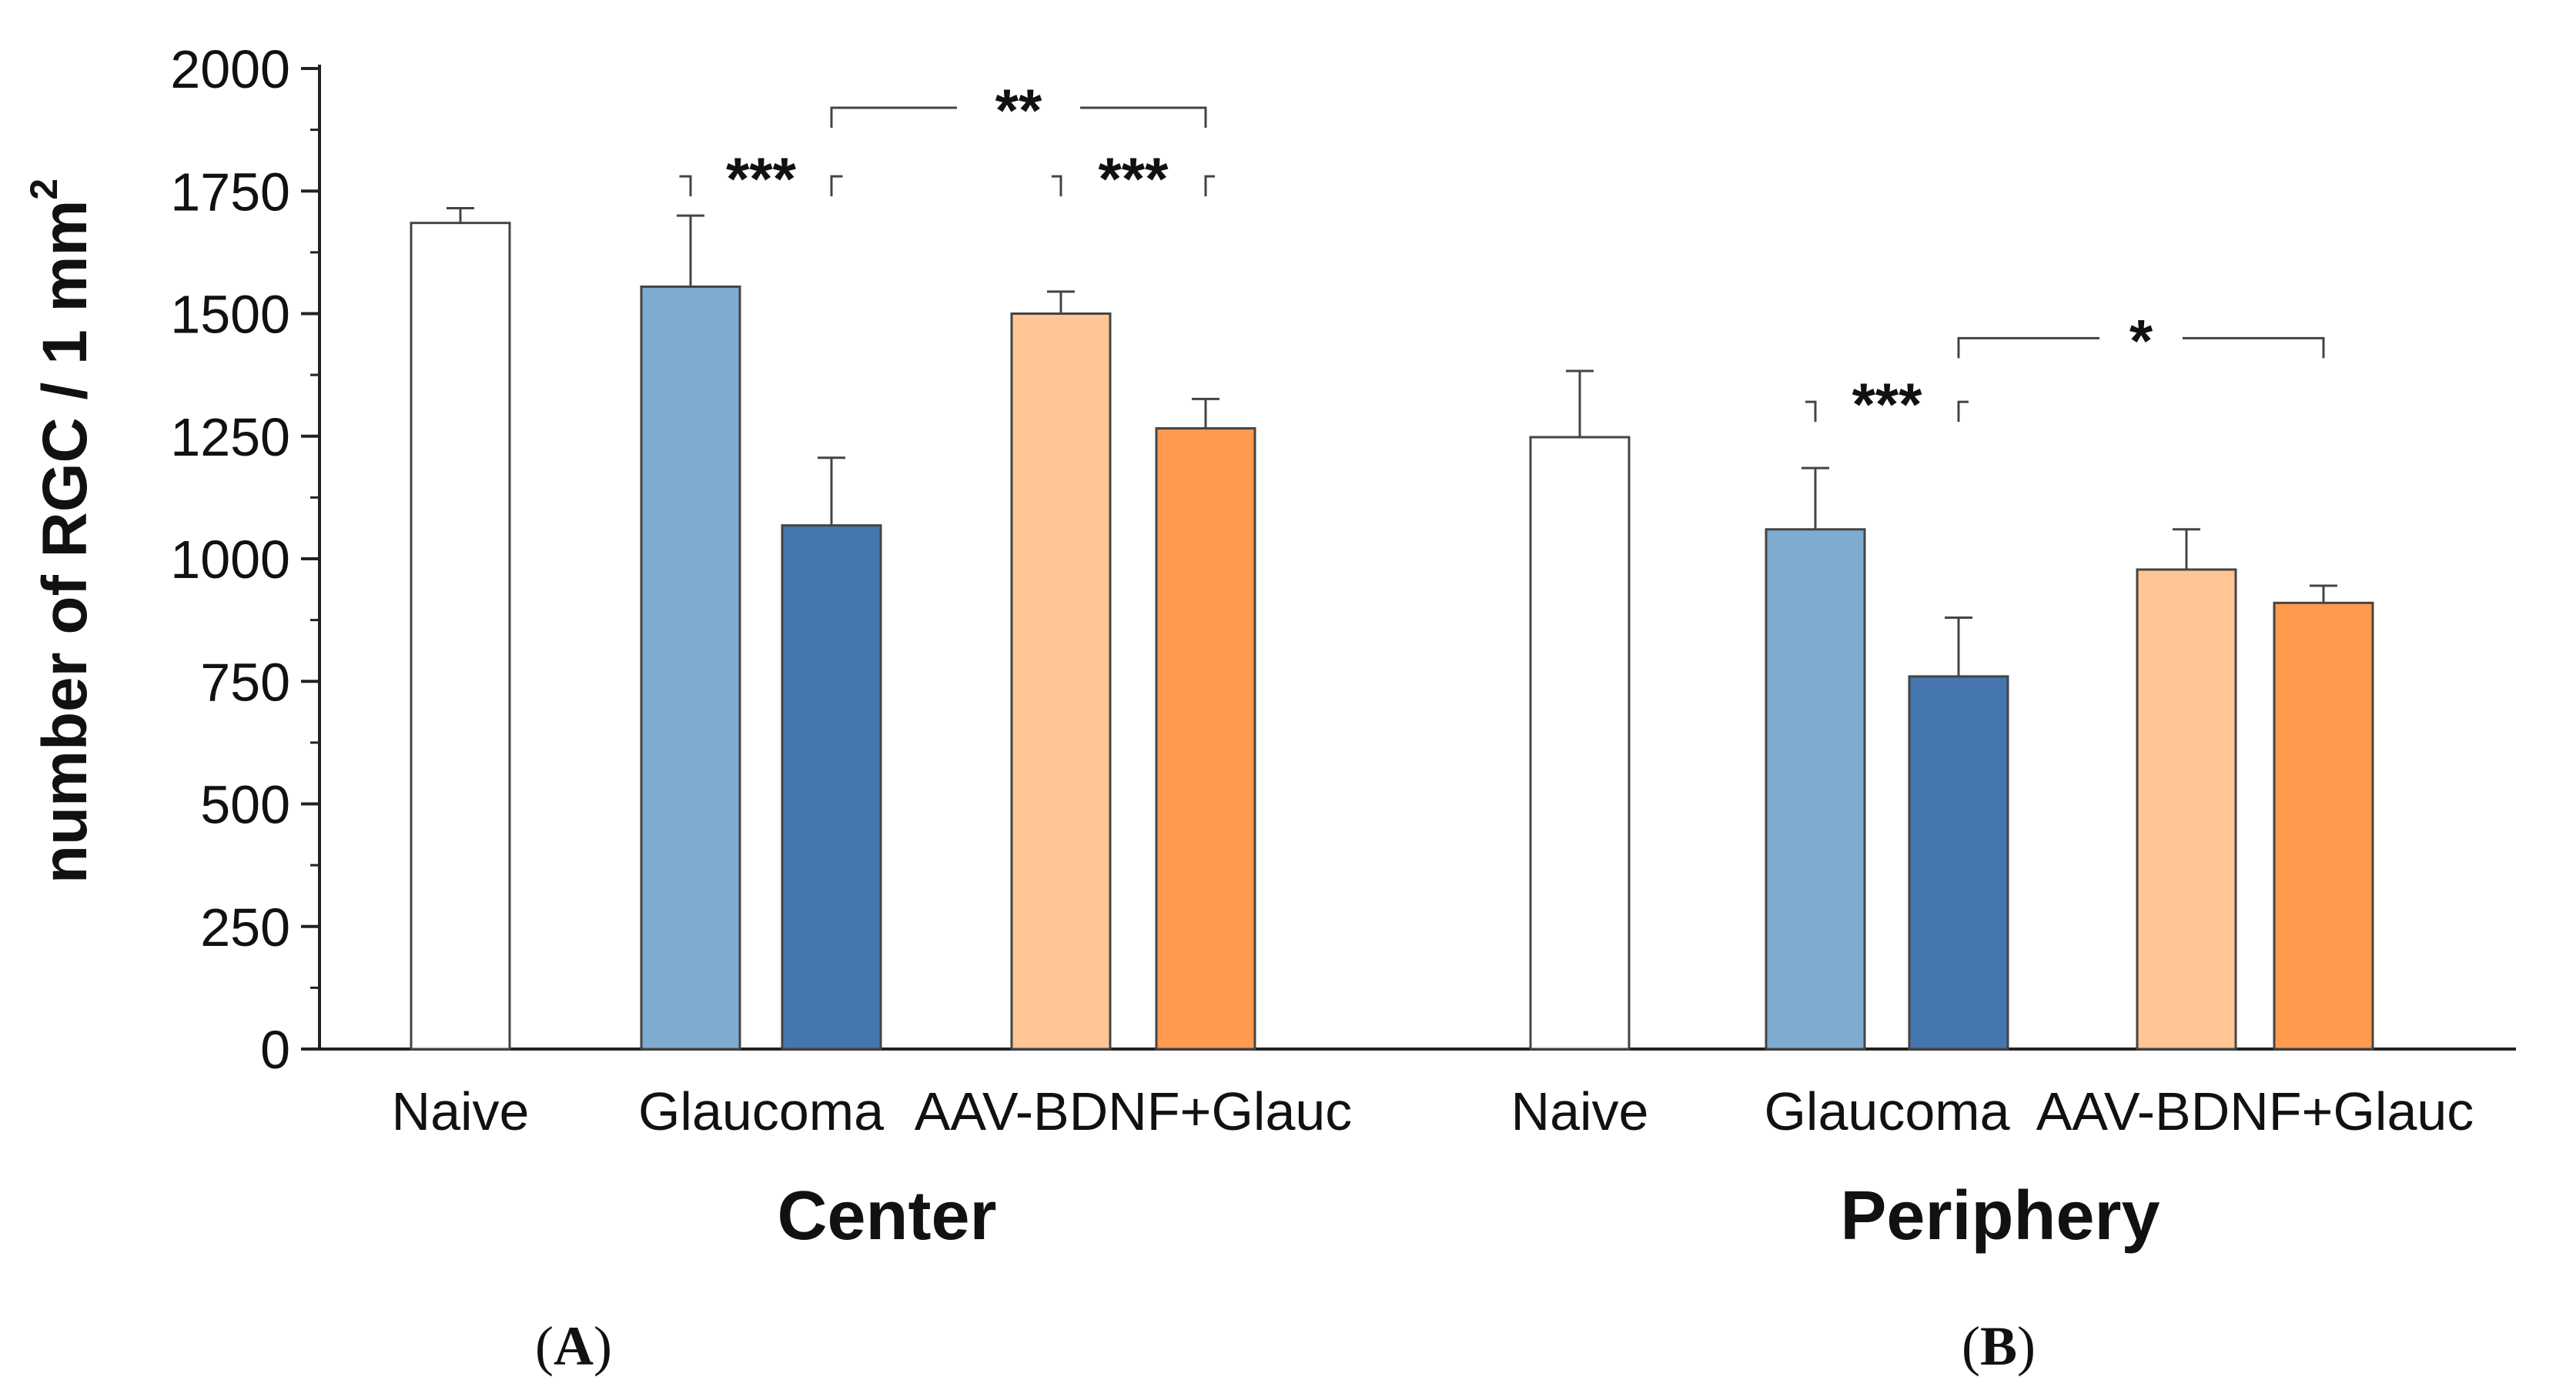  What do you see at coordinates (886, 1216) in the screenshot?
I see `group-label-center: Center` at bounding box center [886, 1216].